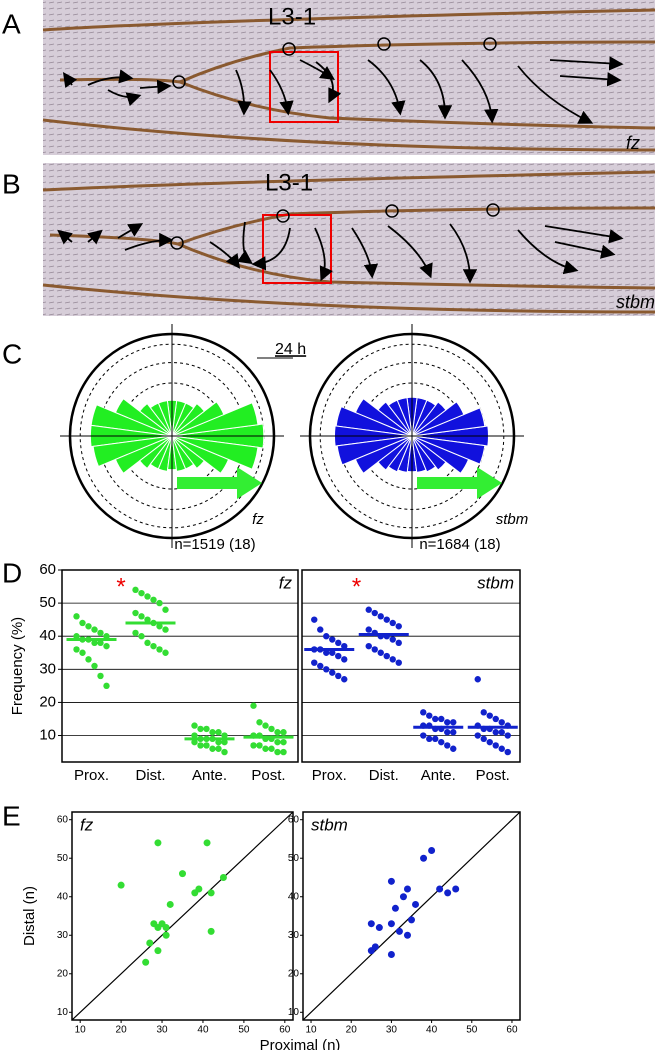  I want to click on rose-title: stbm, so click(512, 519).